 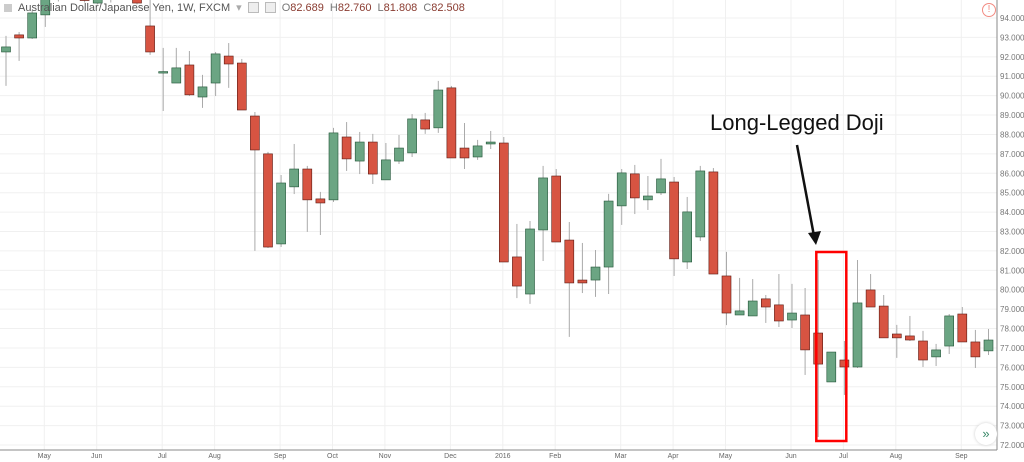 I want to click on x-tick-label: Jun, so click(x=790, y=456).